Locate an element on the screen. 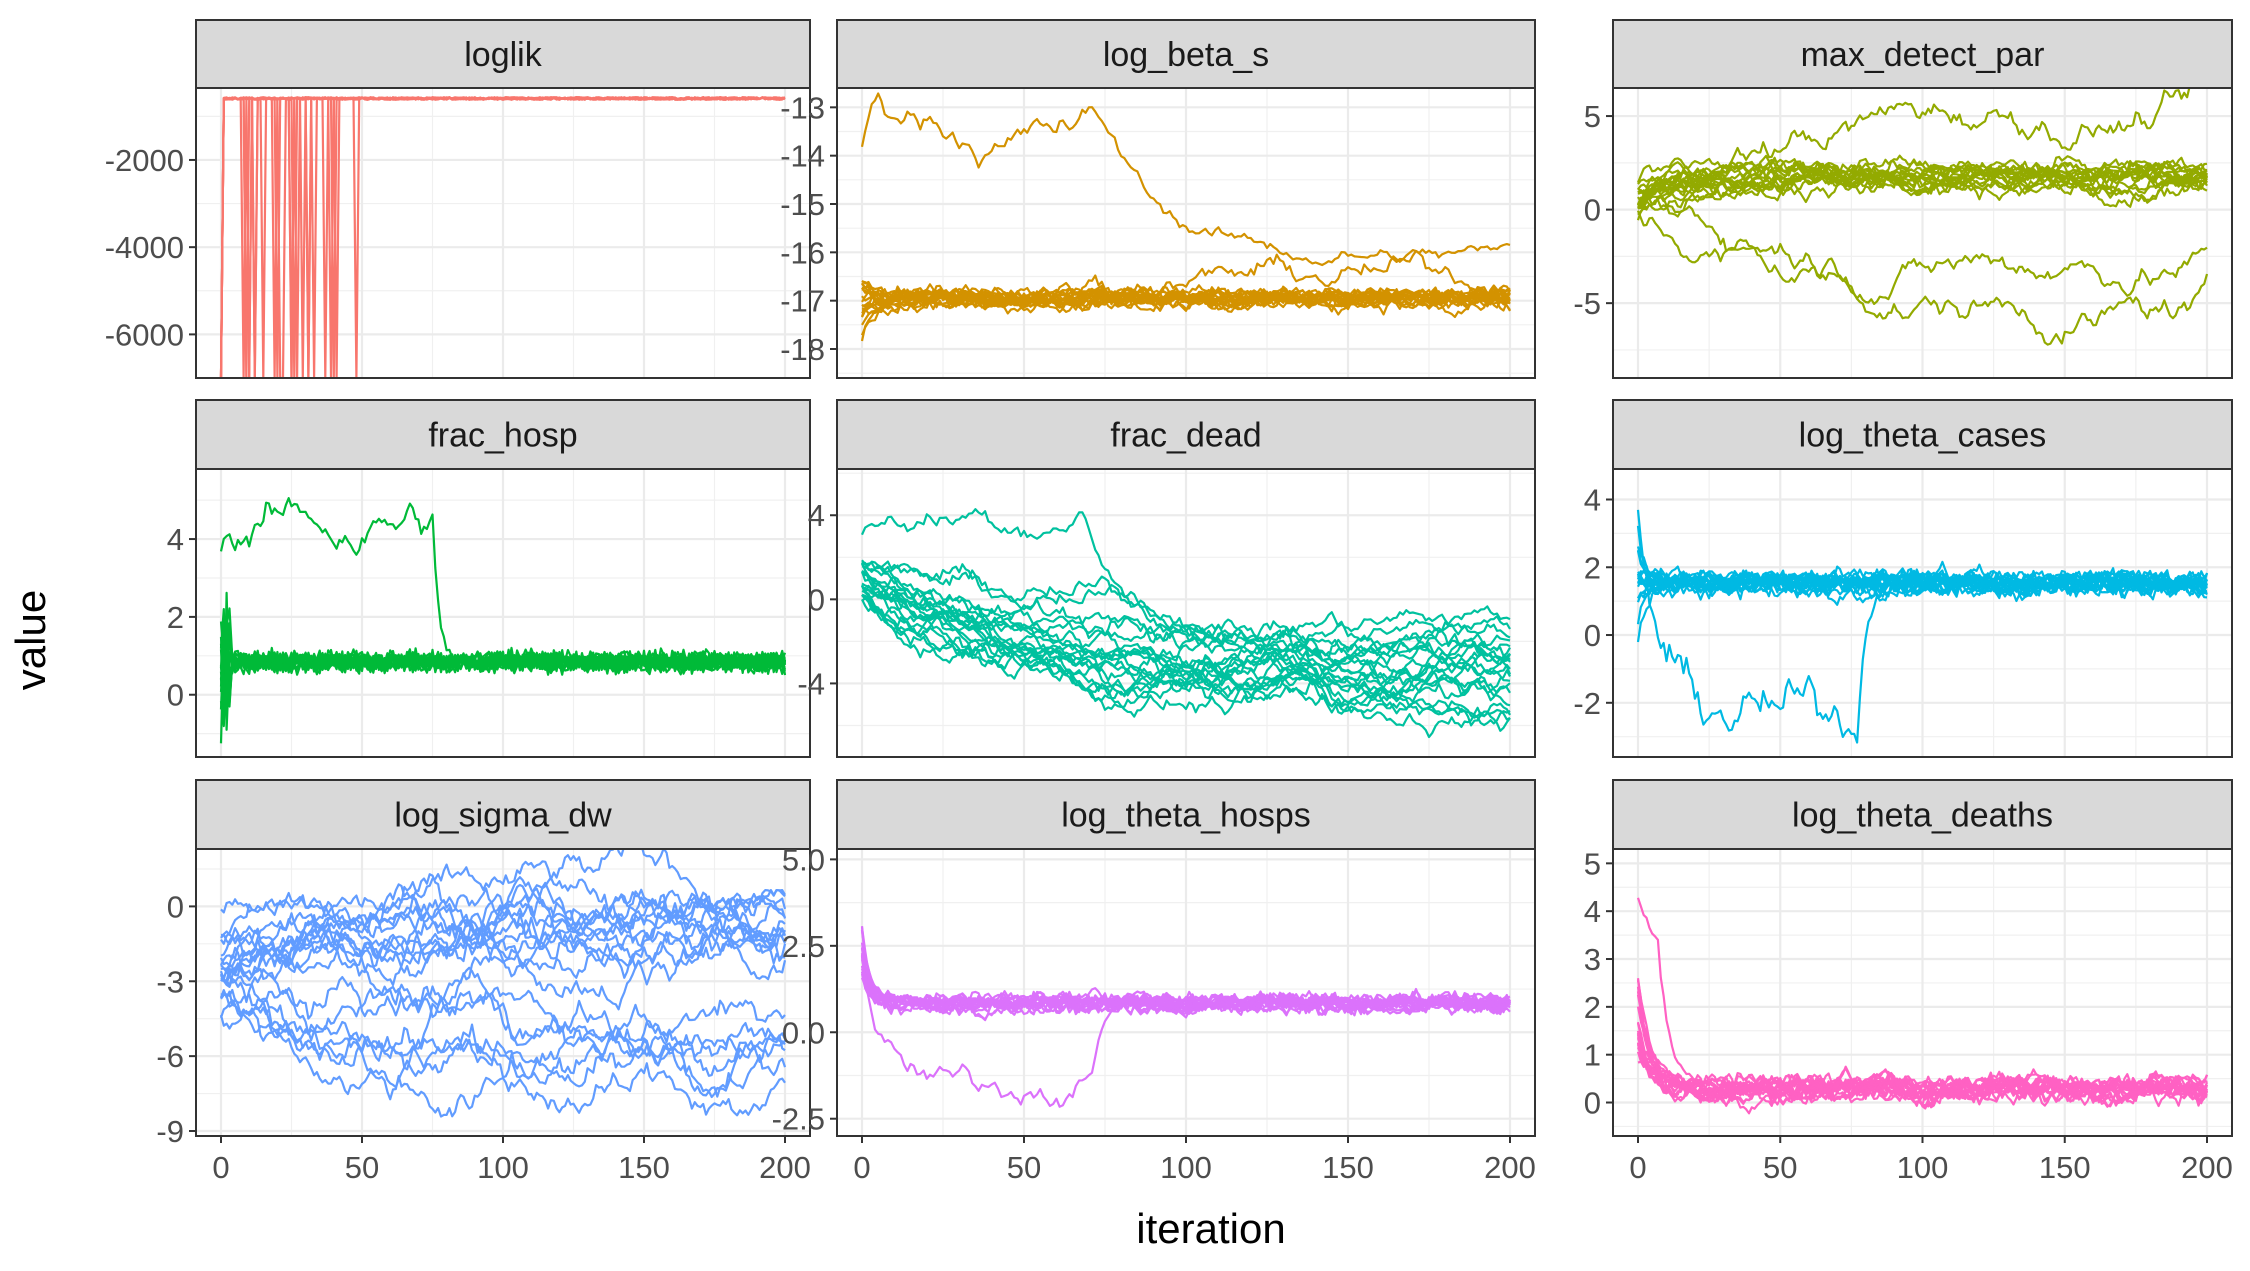 Image resolution: width=2250 pixels, height=1271 pixels. y-tick-label: -5 is located at coordinates (1587, 303).